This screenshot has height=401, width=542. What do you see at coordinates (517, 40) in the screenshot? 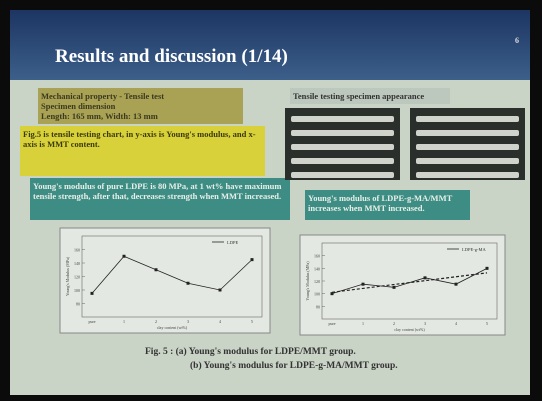
I see `page-number: 6` at bounding box center [517, 40].